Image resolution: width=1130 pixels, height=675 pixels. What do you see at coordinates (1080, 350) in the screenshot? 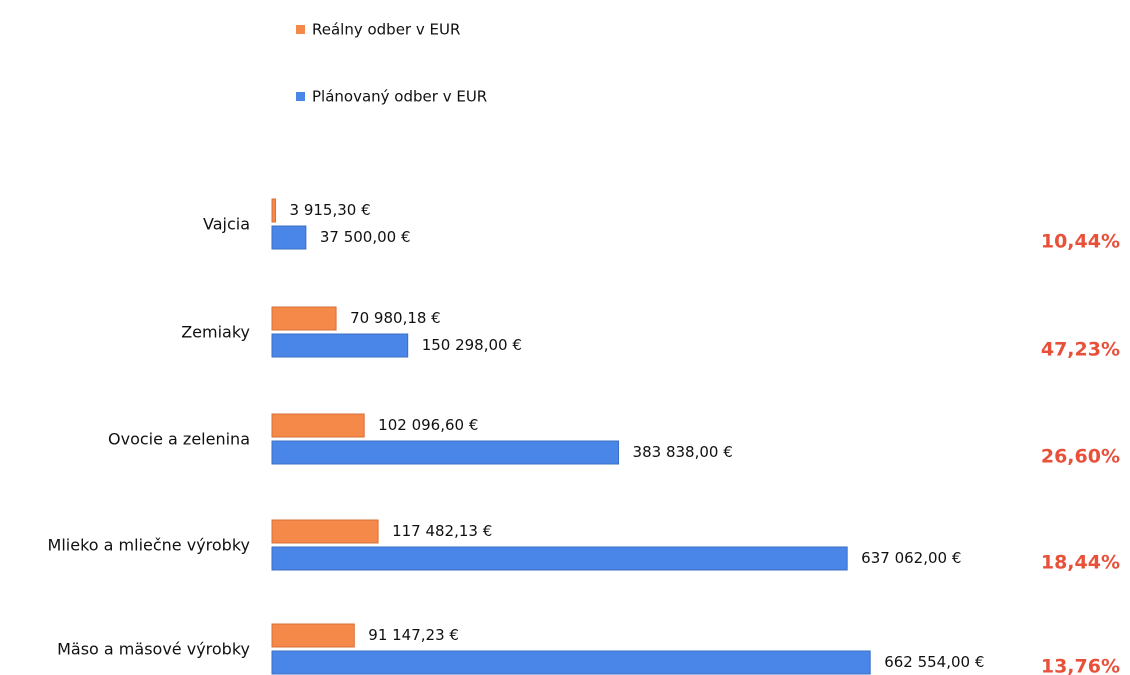
I see `ratio-label: 47,23%` at bounding box center [1080, 350].